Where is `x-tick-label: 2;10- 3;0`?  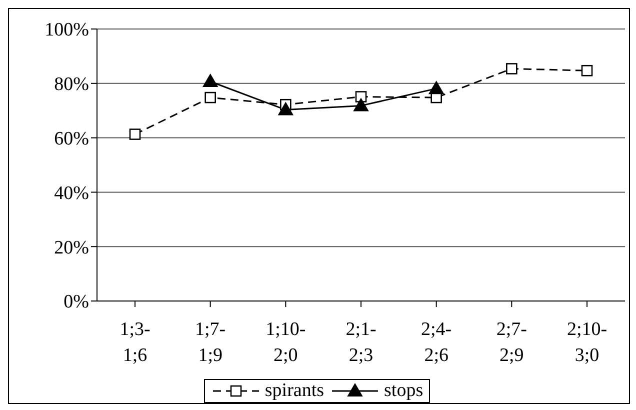
x-tick-label: 2;10- 3;0 is located at coordinates (587, 342).